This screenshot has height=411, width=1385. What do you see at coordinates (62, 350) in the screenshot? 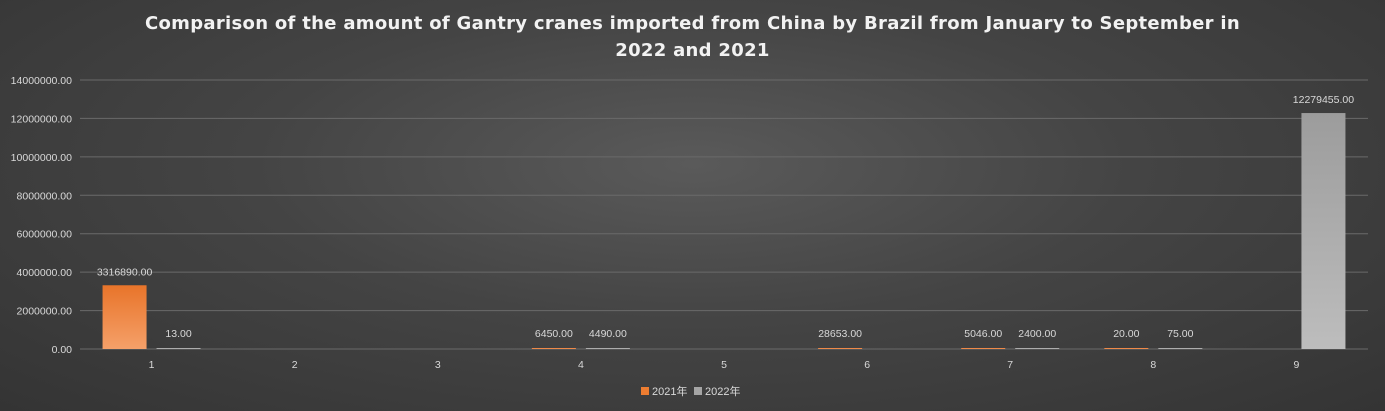
I see `y-tick-label: 0.00` at bounding box center [62, 350].